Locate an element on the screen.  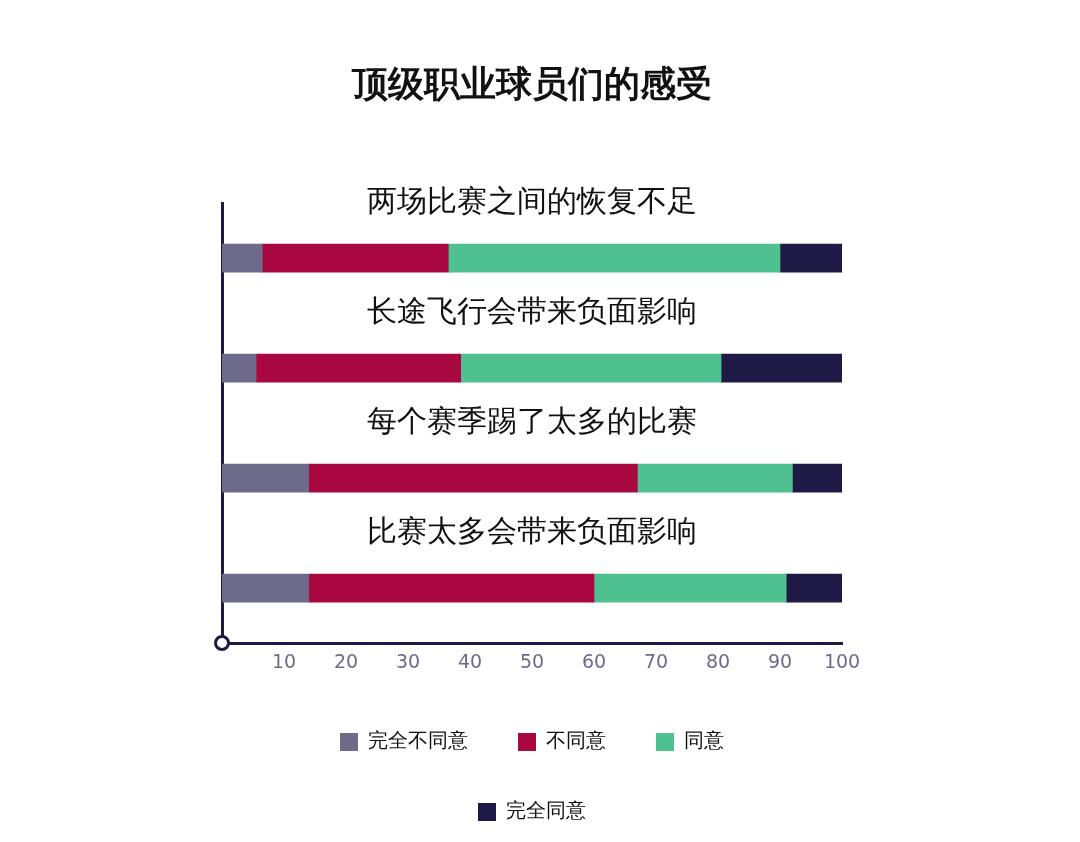
y-tick-label: 两场比赛之间的恢复不足 is located at coordinates (532, 200).